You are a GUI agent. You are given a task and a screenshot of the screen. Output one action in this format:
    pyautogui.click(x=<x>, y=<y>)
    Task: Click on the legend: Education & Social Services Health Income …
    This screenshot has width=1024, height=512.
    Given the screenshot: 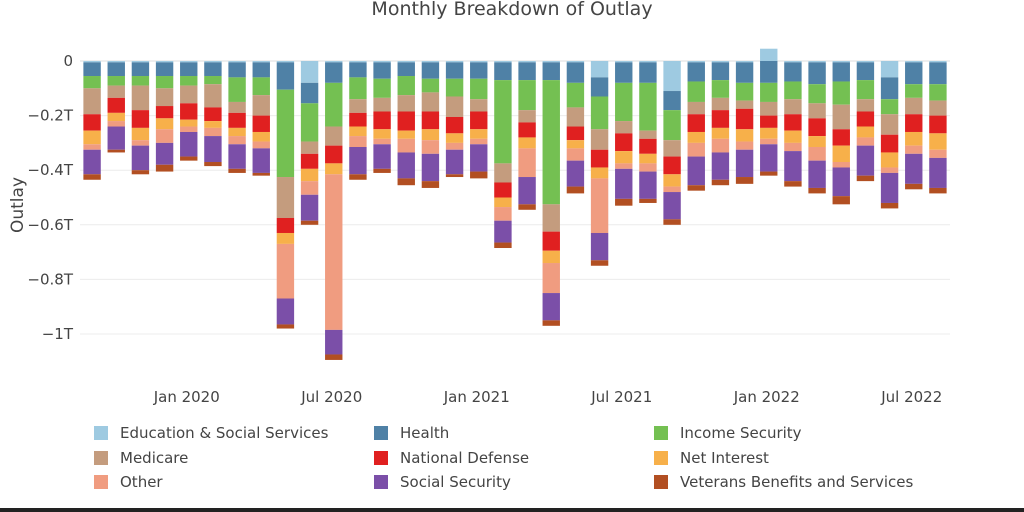 What is the action you would take?
    pyautogui.click(x=503, y=457)
    